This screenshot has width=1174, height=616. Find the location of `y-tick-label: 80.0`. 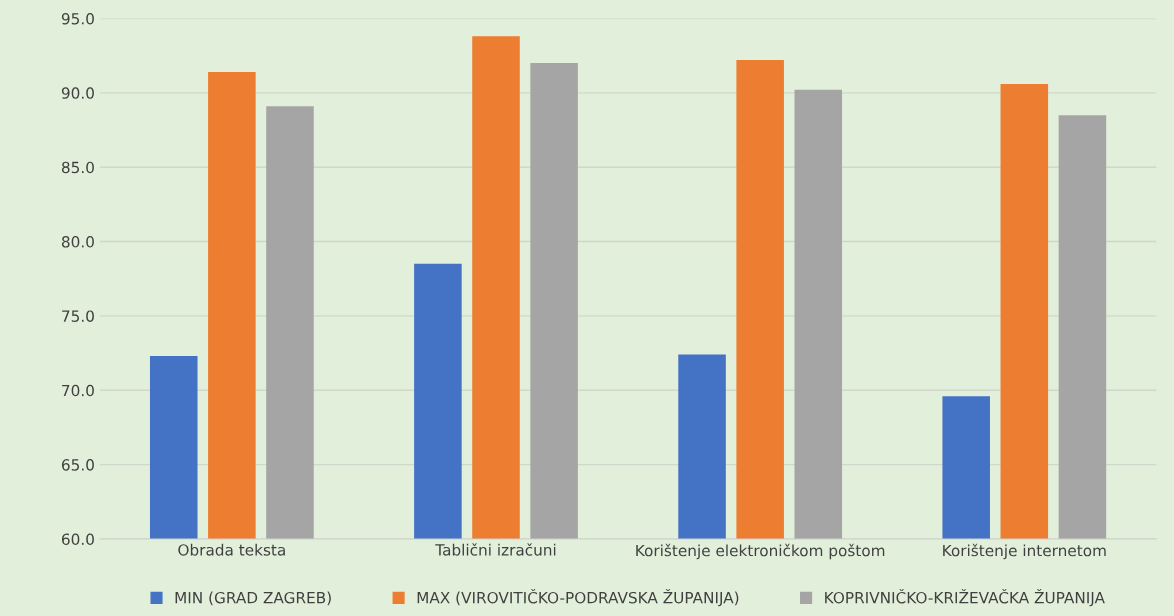

y-tick-label: 80.0 is located at coordinates (77, 242).